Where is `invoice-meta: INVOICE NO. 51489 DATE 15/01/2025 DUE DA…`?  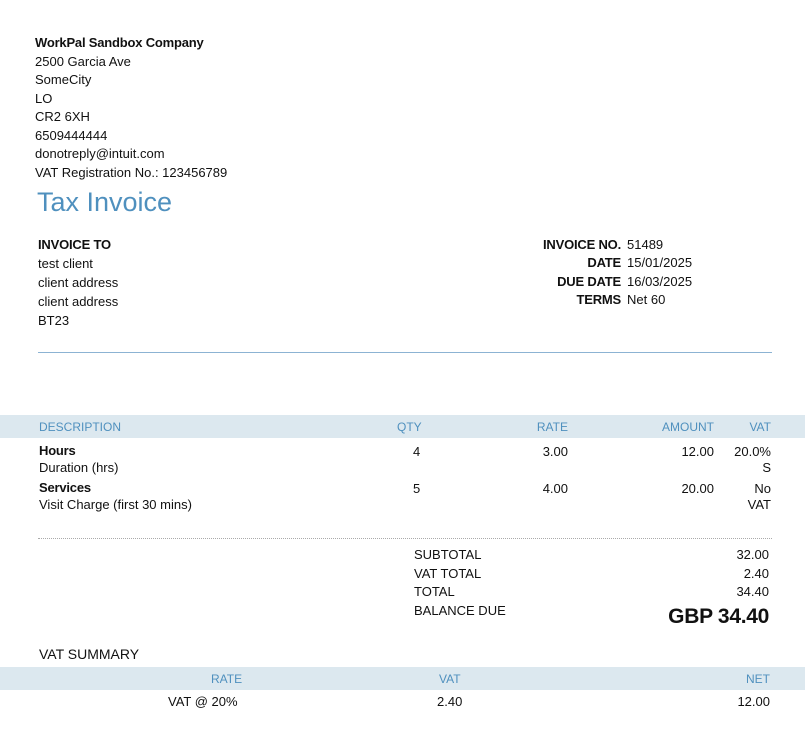 invoice-meta: INVOICE NO. 51489 DATE 15/01/2025 DUE DA… is located at coordinates (615, 272).